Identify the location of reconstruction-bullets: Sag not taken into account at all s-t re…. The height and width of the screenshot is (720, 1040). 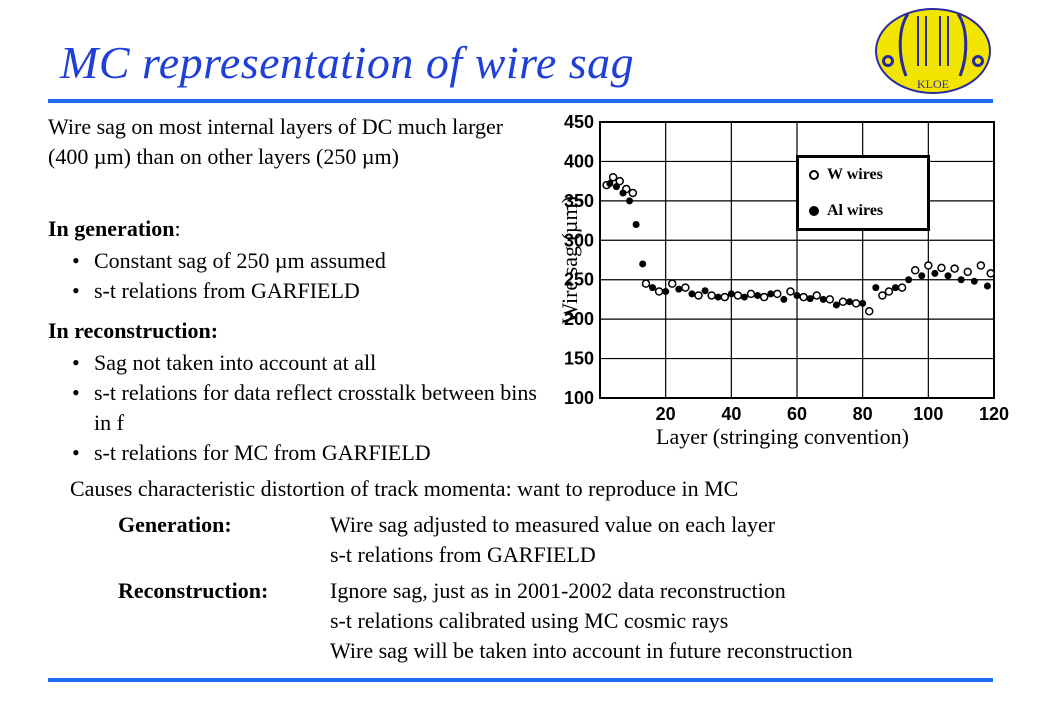
(307, 408).